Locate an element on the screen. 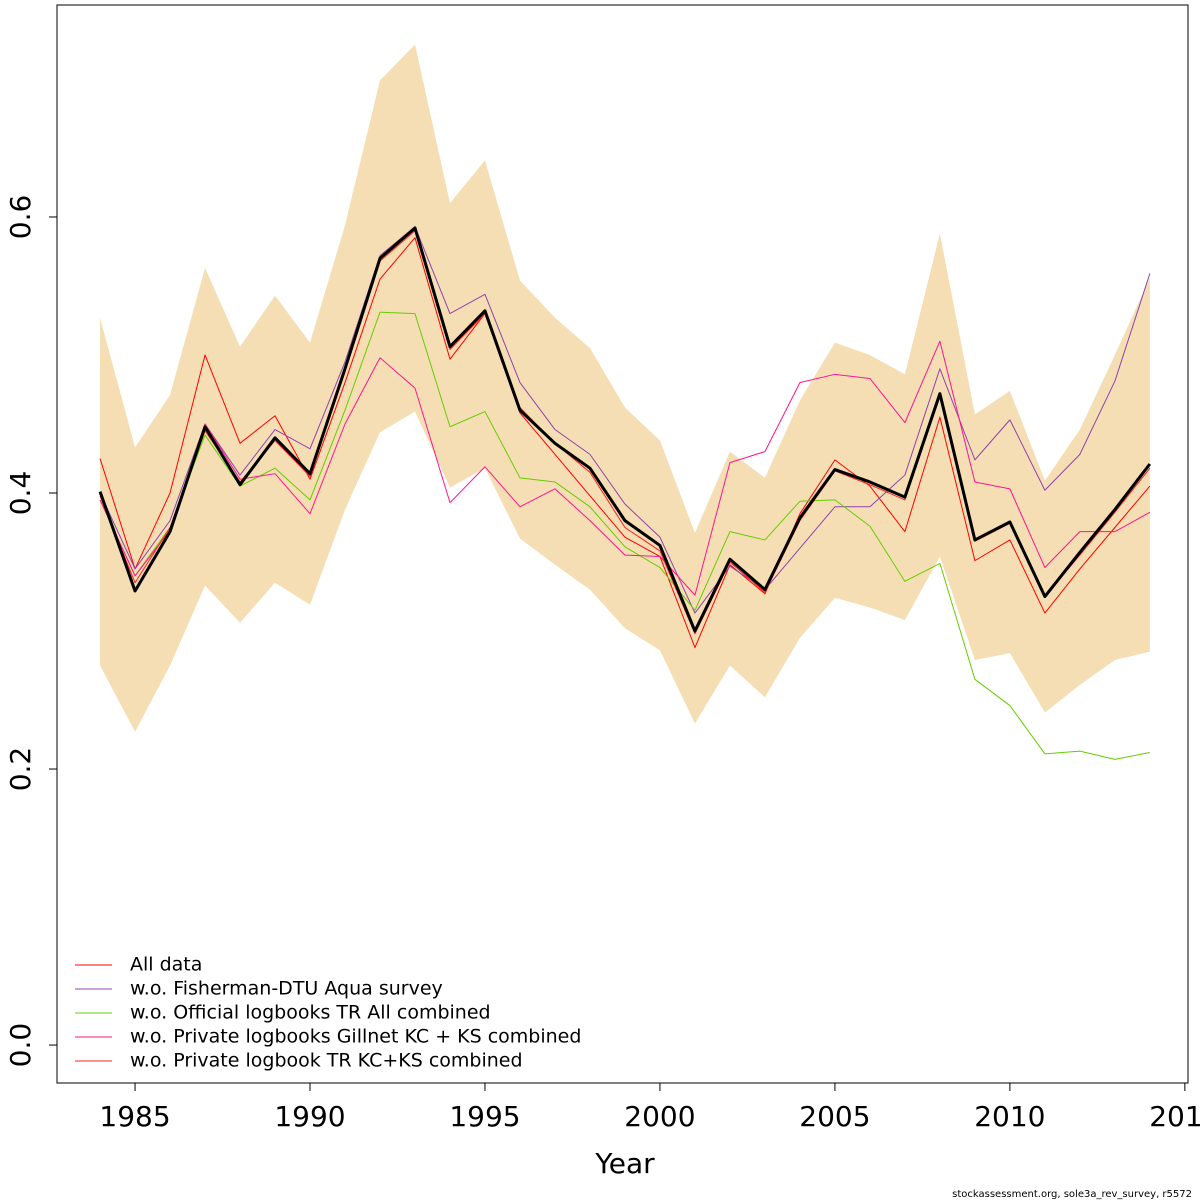 The width and height of the screenshot is (1200, 1200). legend-label: w.o. Official logbooks TR All combined is located at coordinates (310, 1013).